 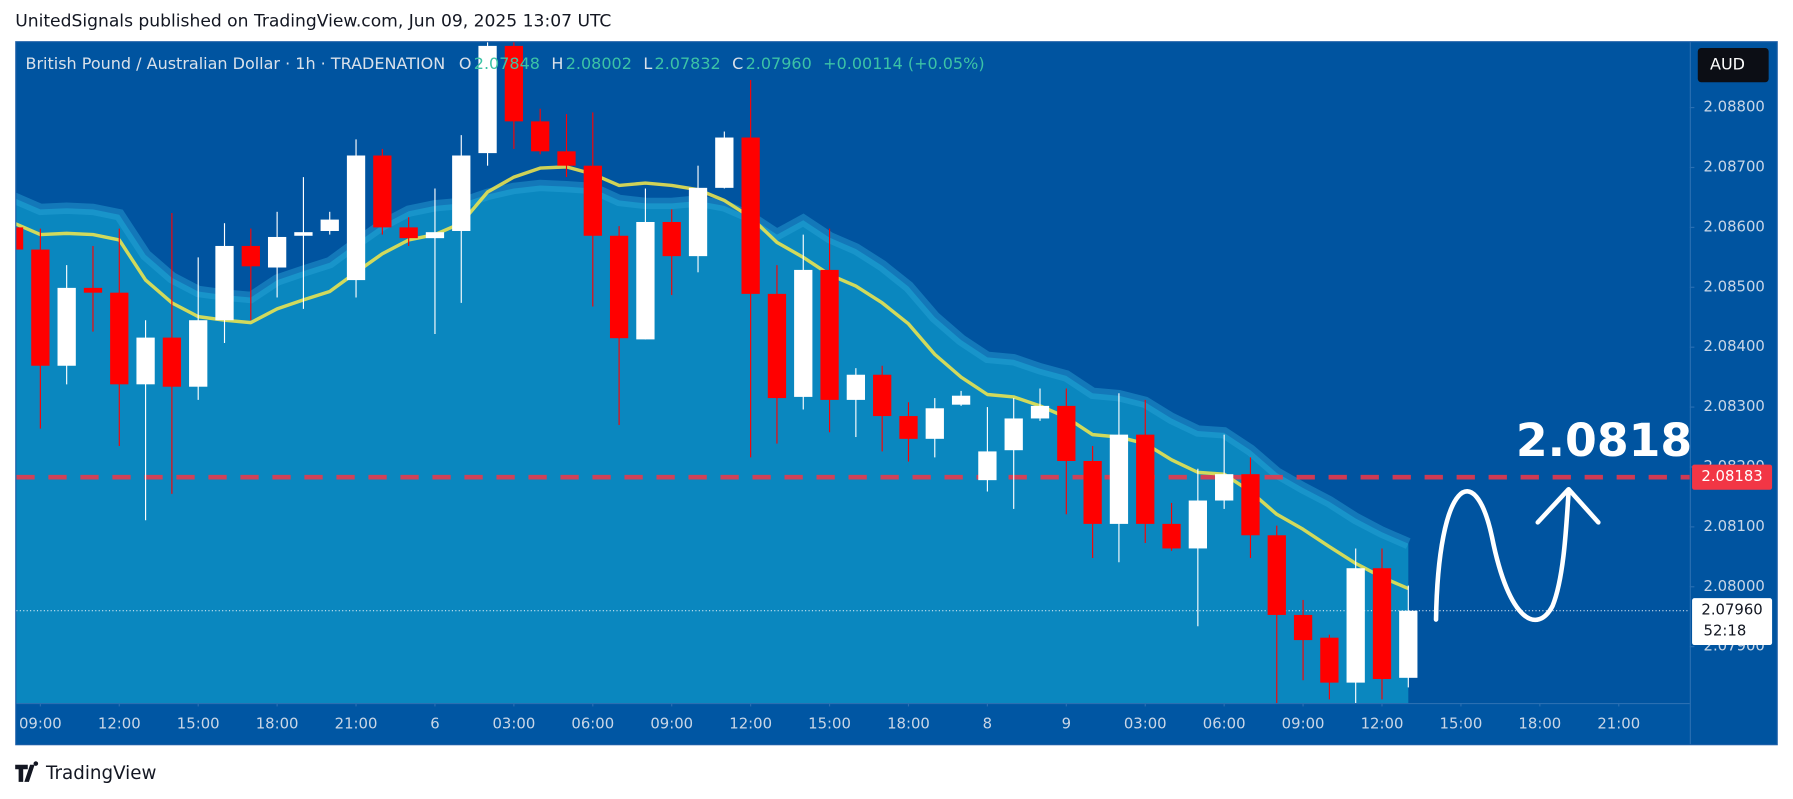 I want to click on ohlc-key: O, so click(x=465, y=63).